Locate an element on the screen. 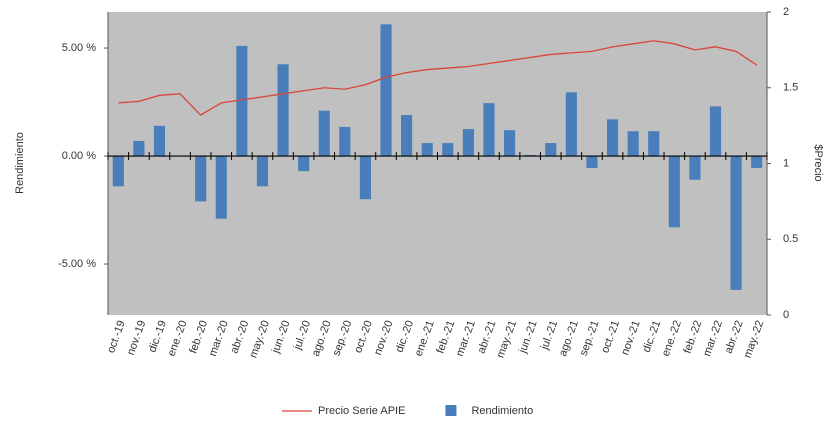 Image resolution: width=831 pixels, height=423 pixels. x-tick-label: may.-21 is located at coordinates (507, 339).